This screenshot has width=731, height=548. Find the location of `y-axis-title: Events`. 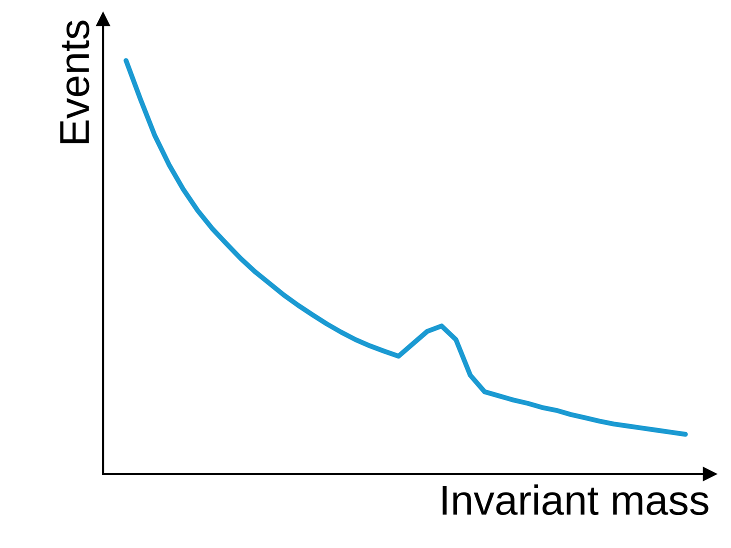

y-axis-title: Events is located at coordinates (75, 82).